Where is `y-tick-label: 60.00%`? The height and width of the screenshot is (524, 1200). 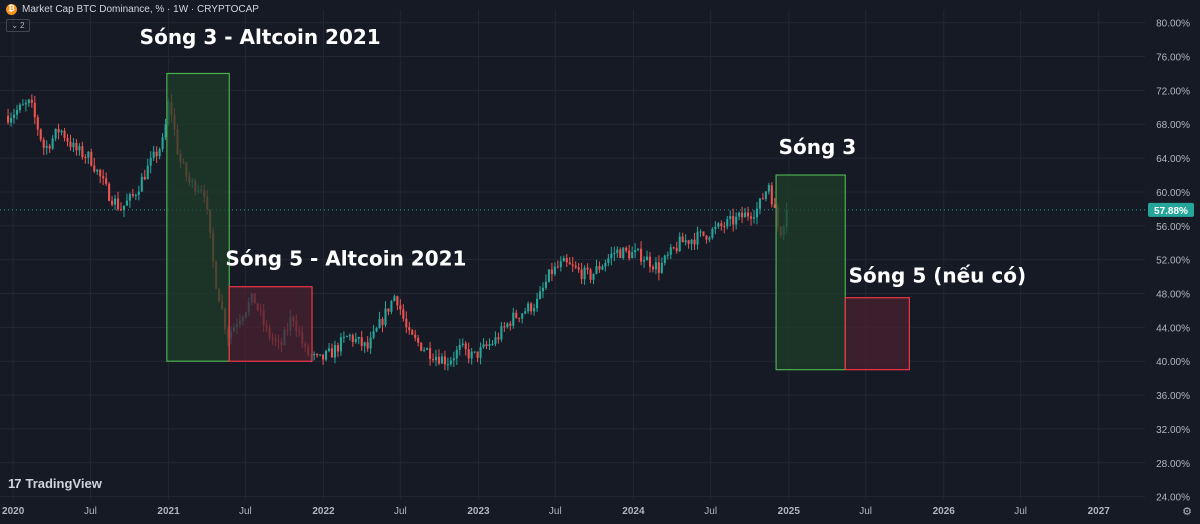 y-tick-label: 60.00% is located at coordinates (1173, 193).